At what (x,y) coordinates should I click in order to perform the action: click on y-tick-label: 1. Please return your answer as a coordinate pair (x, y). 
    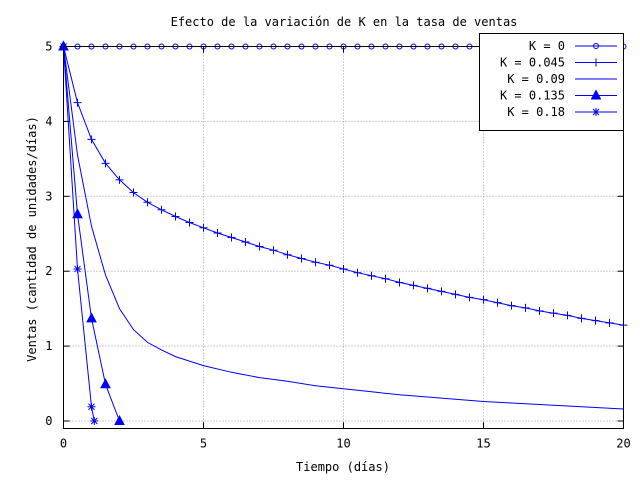
    Looking at the image, I should click on (48, 346).